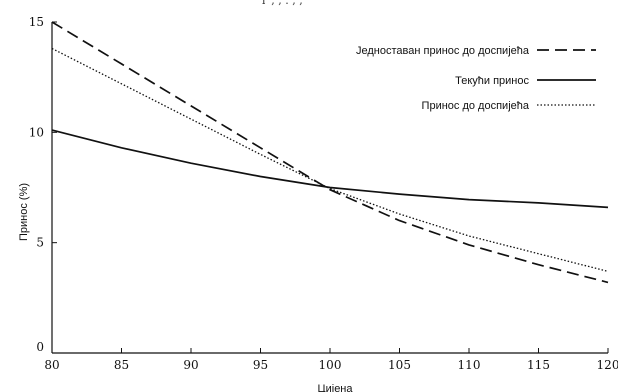 The width and height of the screenshot is (618, 392). What do you see at coordinates (335, 387) in the screenshot?
I see `x-axis-label: Цијена` at bounding box center [335, 387].